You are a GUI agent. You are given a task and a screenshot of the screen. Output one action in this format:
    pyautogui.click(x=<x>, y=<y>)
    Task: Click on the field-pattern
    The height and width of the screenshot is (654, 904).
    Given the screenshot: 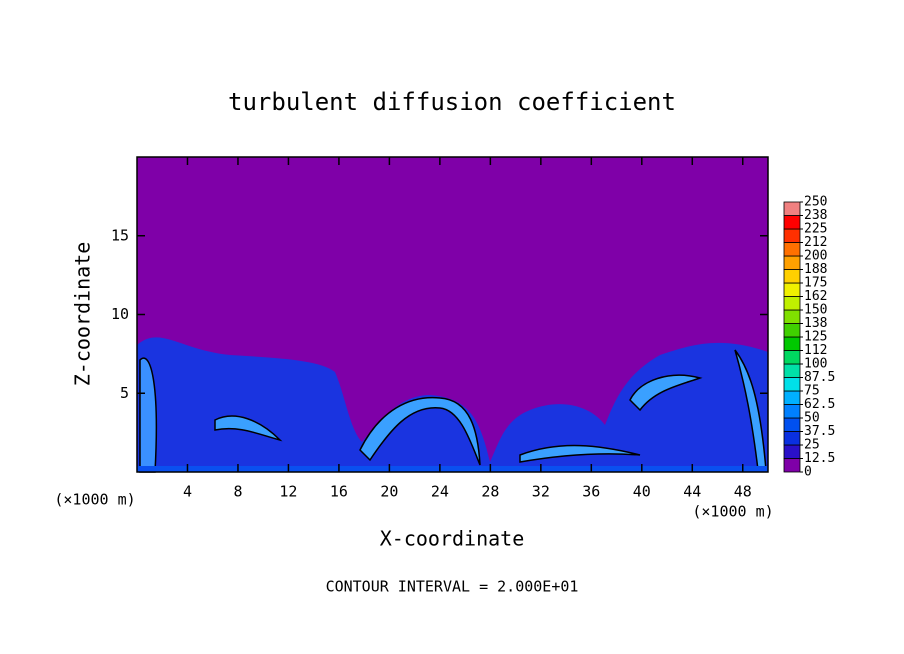 What is the action you would take?
    pyautogui.click(x=452, y=405)
    